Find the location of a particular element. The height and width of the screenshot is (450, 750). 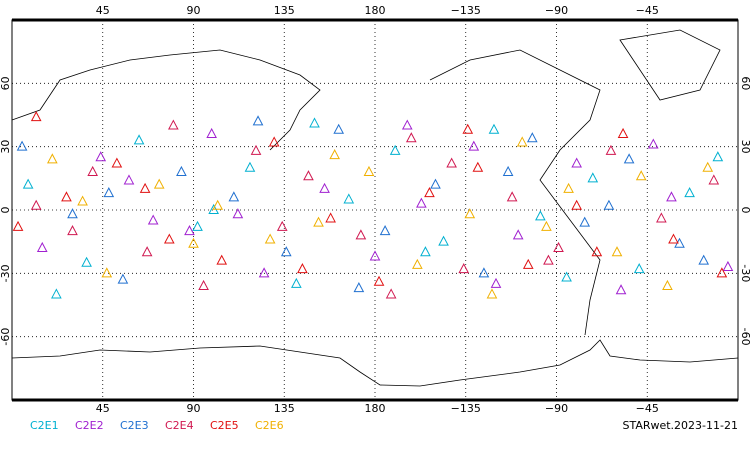

x-tick-label-bottom: 135 is located at coordinates (284, 408).